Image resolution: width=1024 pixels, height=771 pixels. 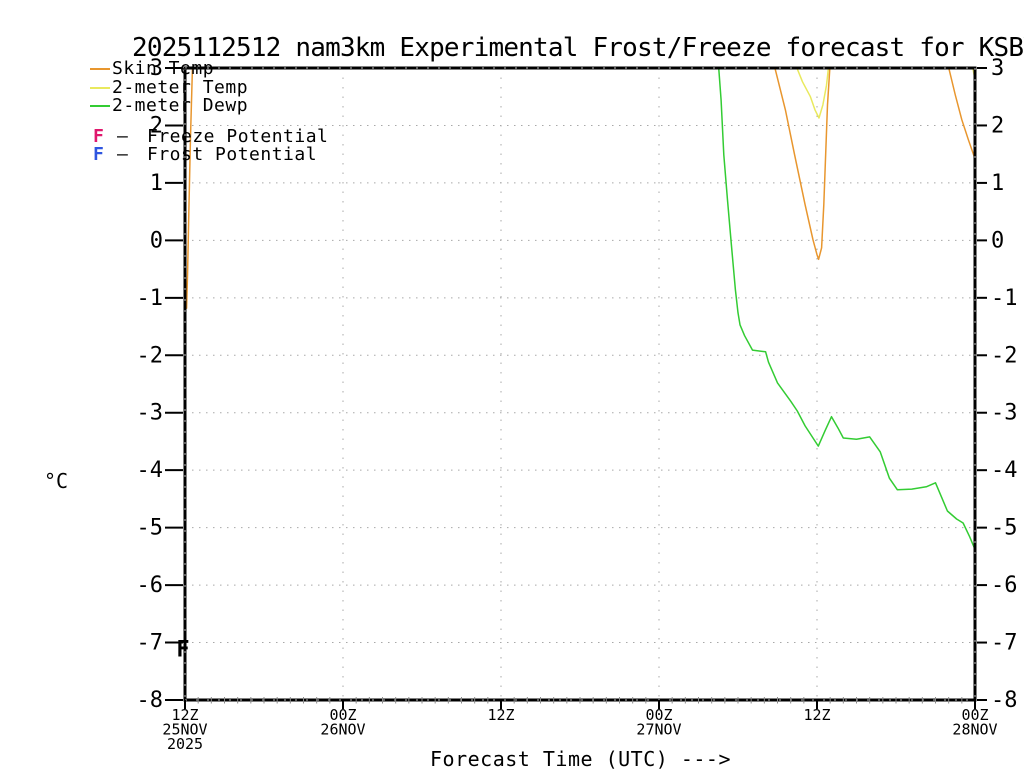 I want to click on y-tick-label-left: -8, so click(x=150, y=700).